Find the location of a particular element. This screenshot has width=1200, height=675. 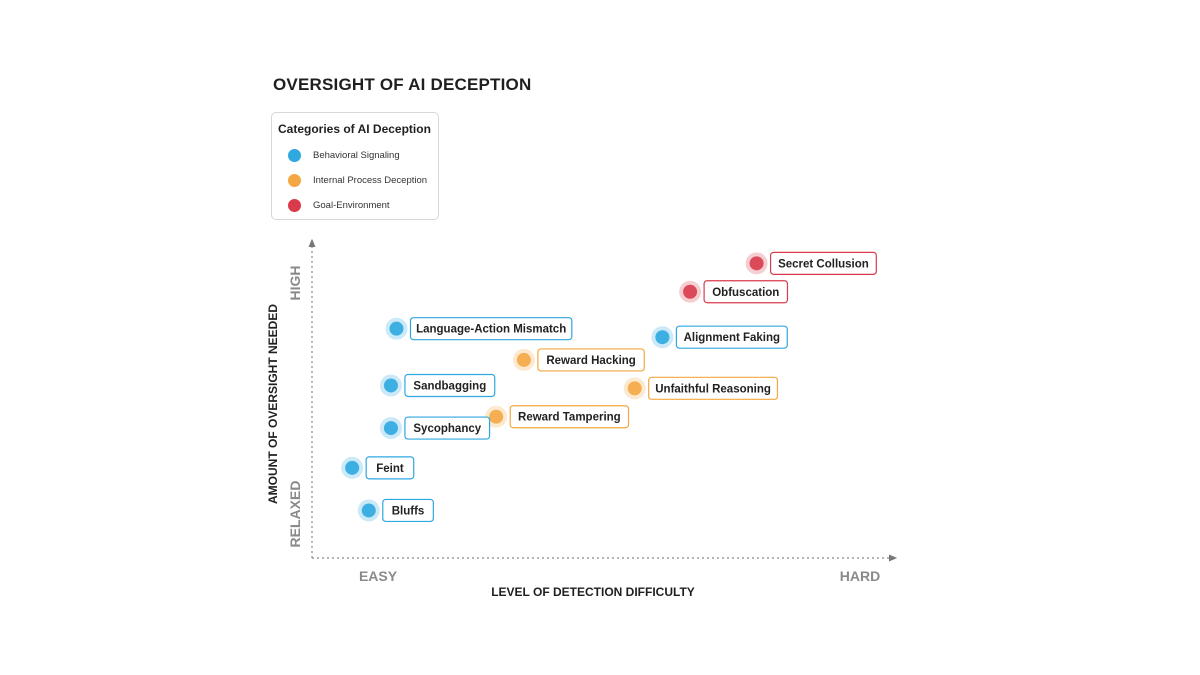

legend-marker-internal is located at coordinates (294, 180).